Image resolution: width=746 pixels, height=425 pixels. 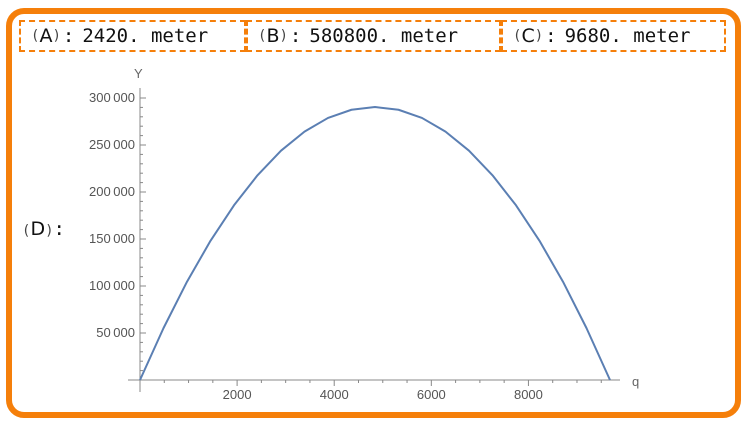 What do you see at coordinates (112, 238) in the screenshot?
I see `y-tick-label: 150 000` at bounding box center [112, 238].